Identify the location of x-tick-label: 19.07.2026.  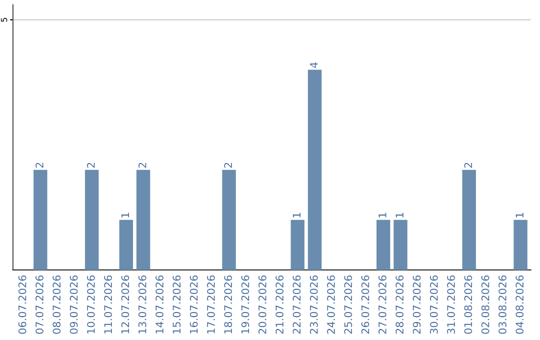
(245, 304).